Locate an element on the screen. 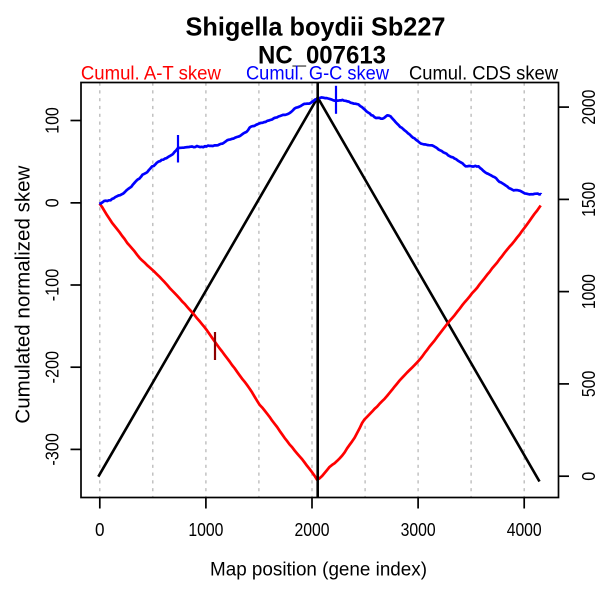 Image resolution: width=600 pixels, height=600 pixels. svg-text: 500 is located at coordinates (589, 384).